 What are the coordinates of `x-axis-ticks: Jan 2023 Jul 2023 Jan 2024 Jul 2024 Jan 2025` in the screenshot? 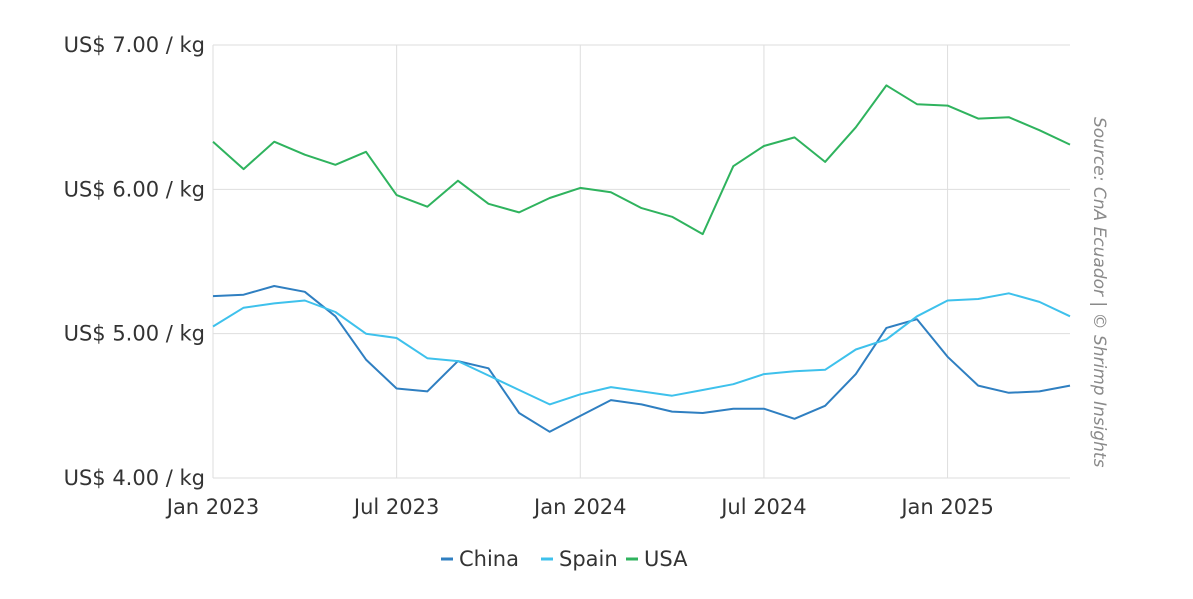 It's located at (579, 507).